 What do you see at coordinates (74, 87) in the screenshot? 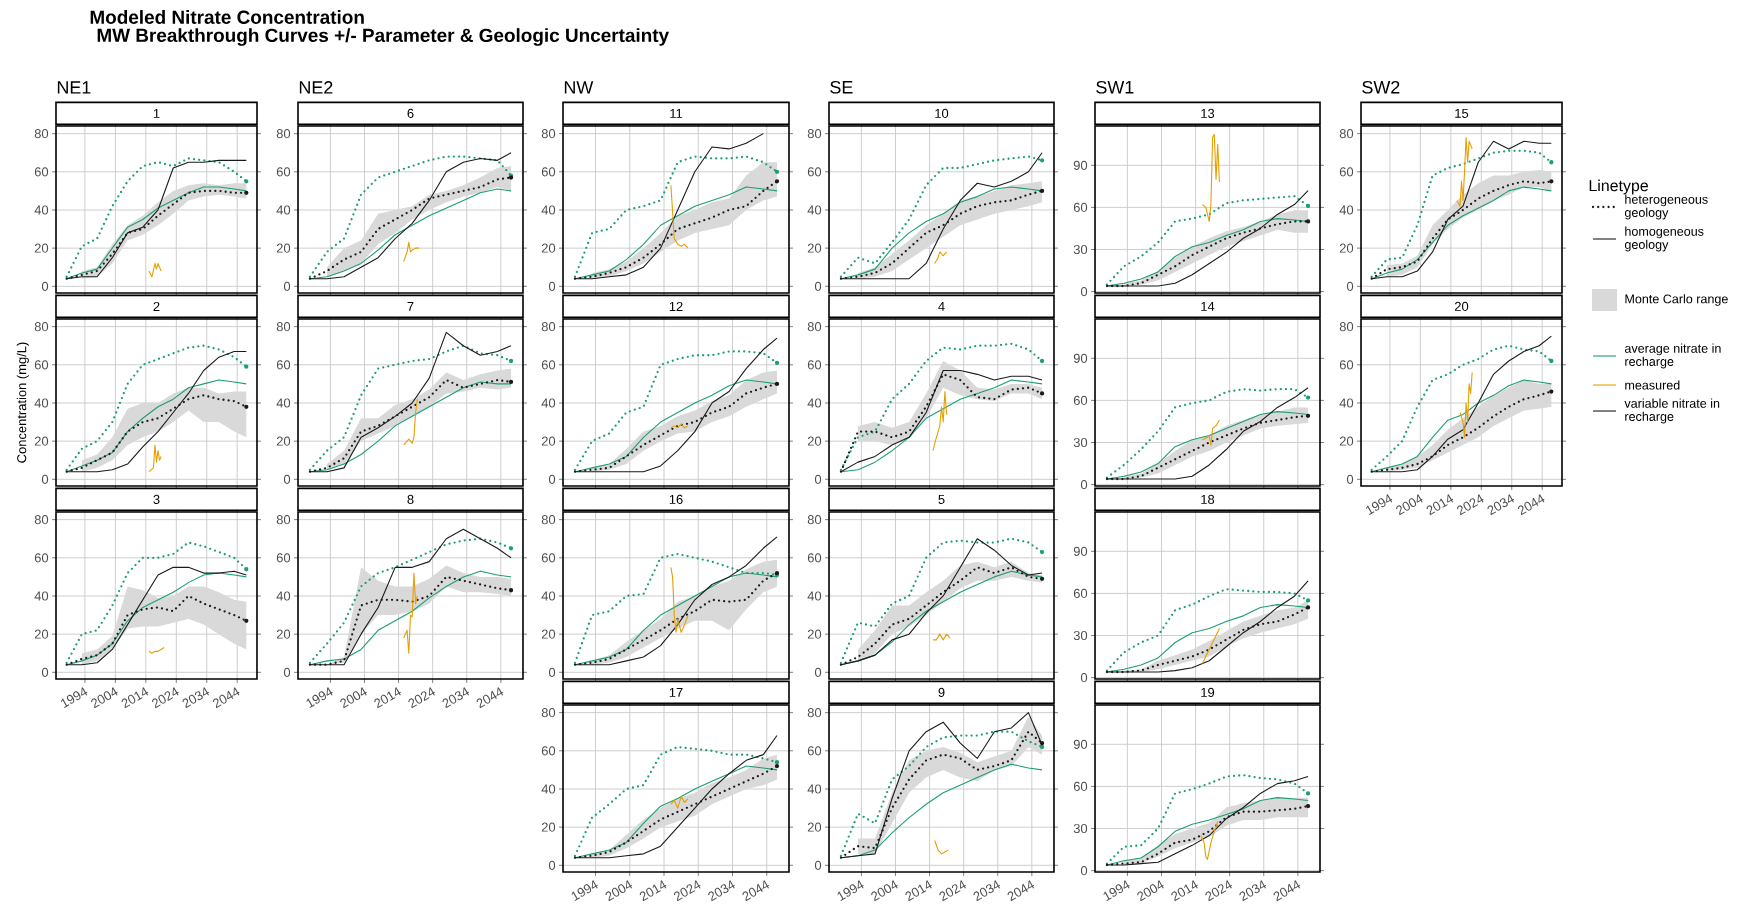
I see `chart-subtitle: NE1` at bounding box center [74, 87].